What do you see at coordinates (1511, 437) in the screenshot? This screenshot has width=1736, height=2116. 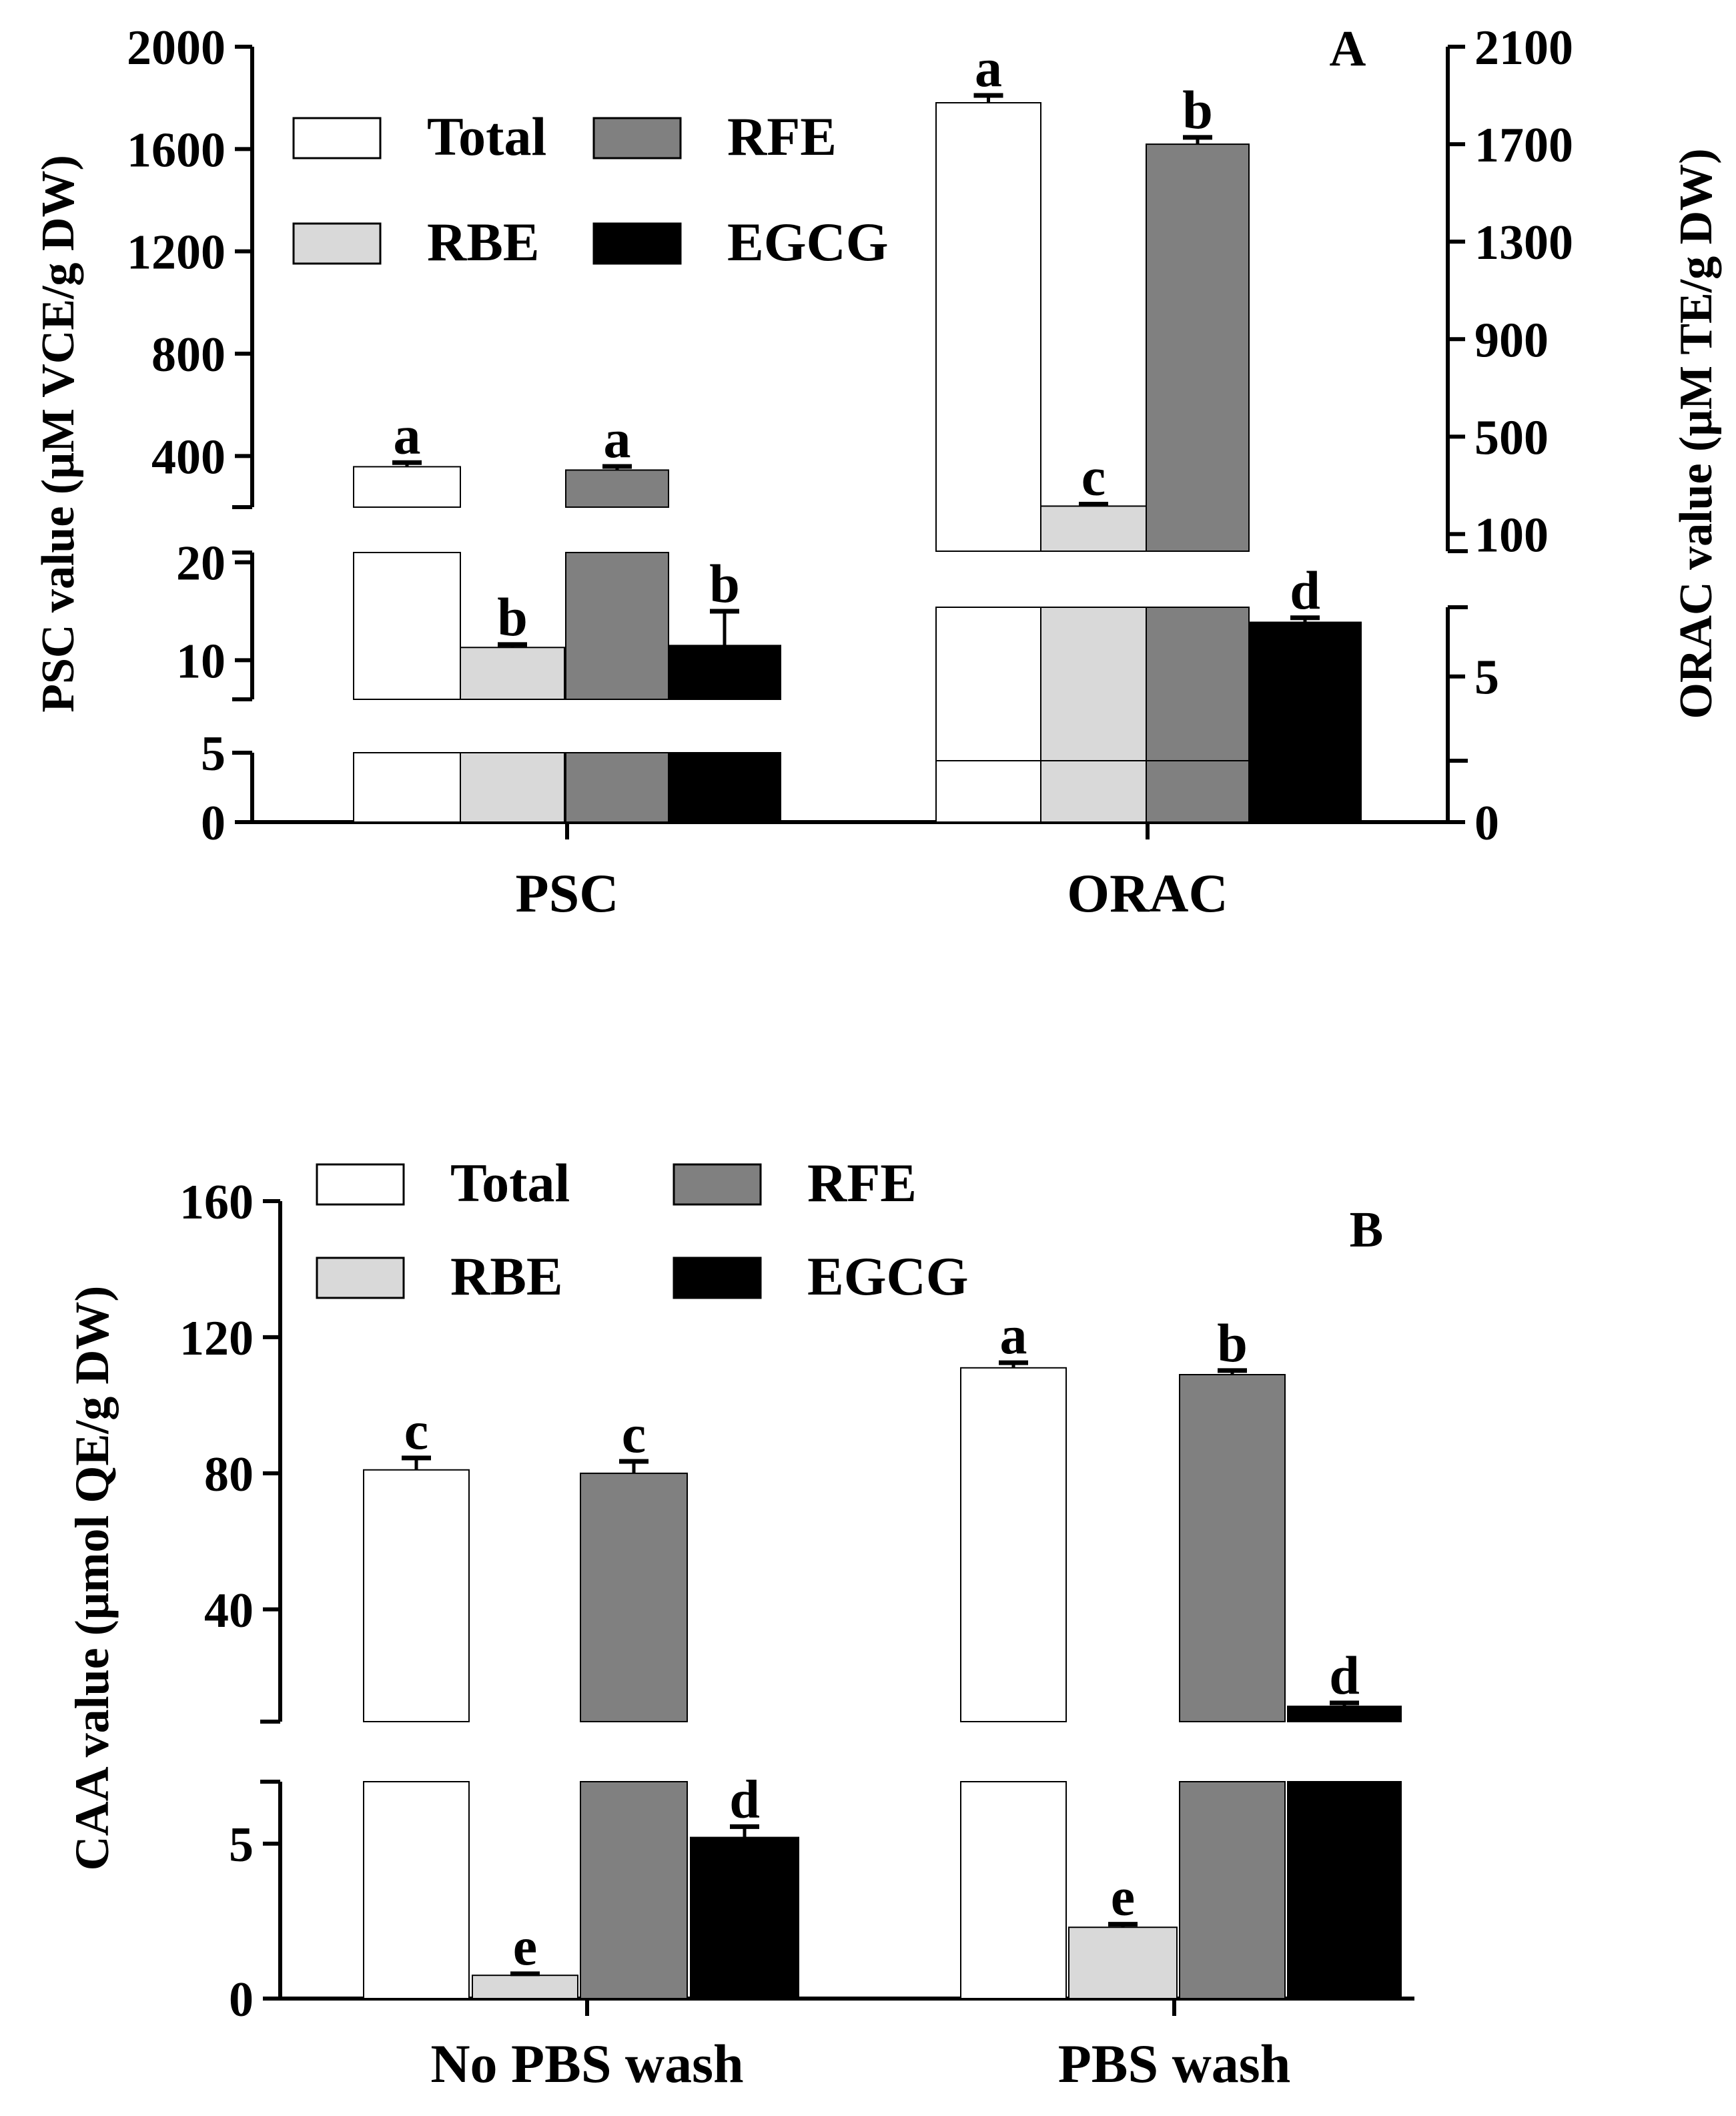 I see `y-tick-label: 500` at bounding box center [1511, 437].